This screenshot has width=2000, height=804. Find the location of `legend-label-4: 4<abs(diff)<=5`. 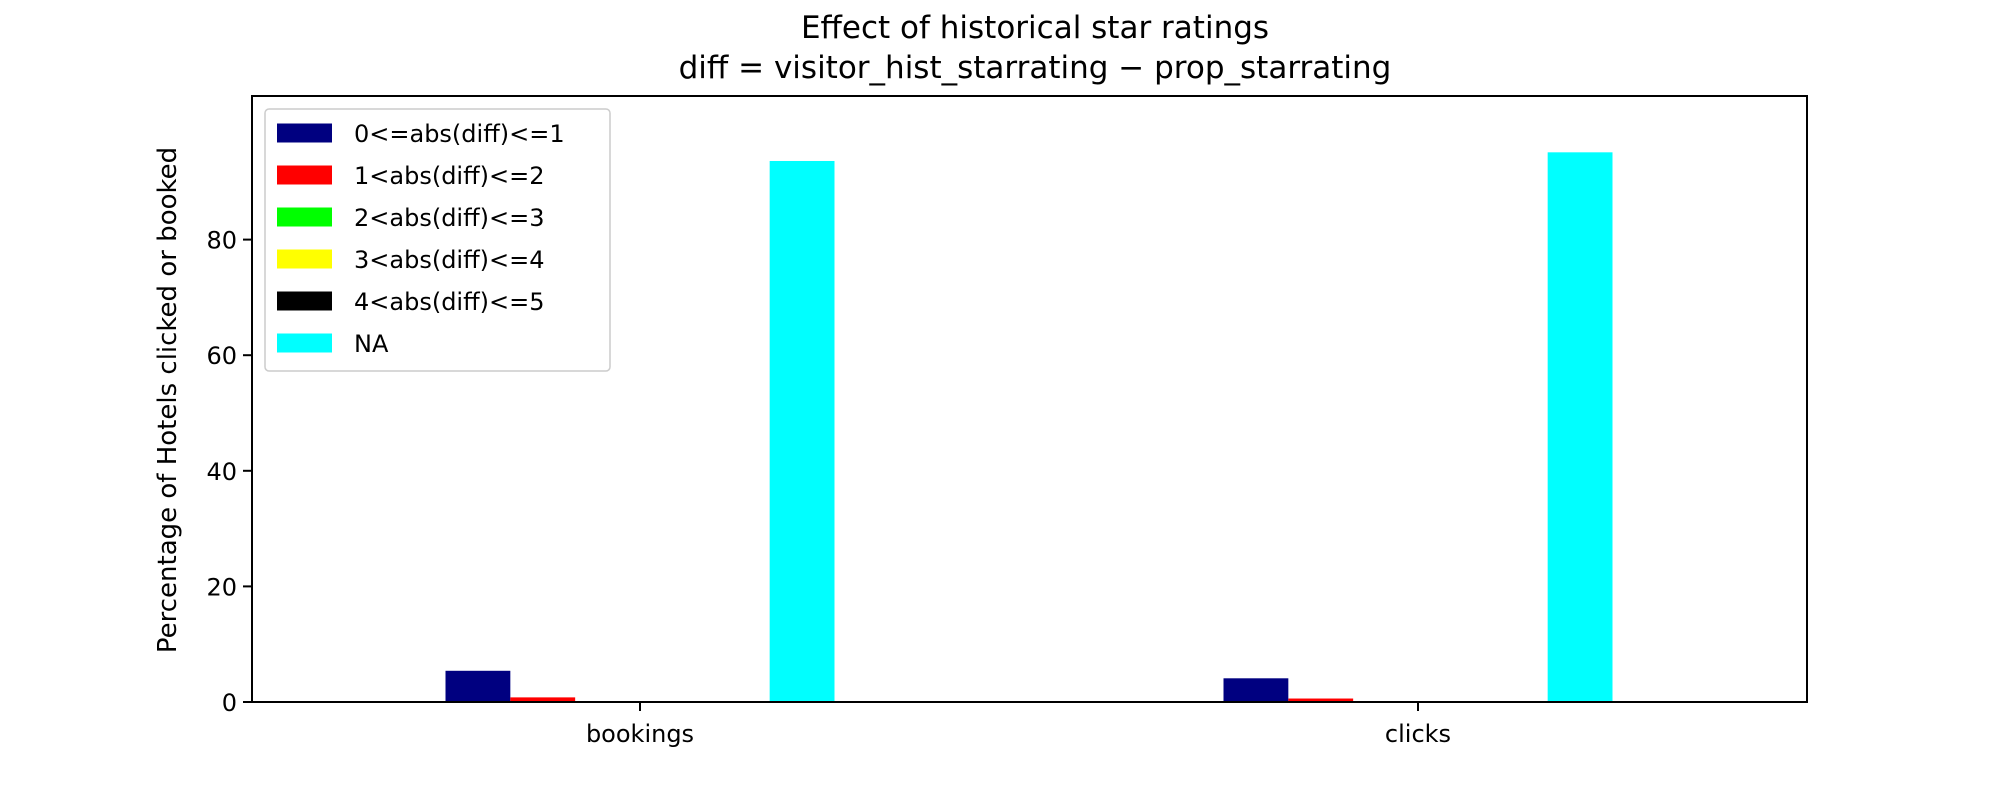

legend-label-4: 4<abs(diff)<=5 is located at coordinates (449, 302).